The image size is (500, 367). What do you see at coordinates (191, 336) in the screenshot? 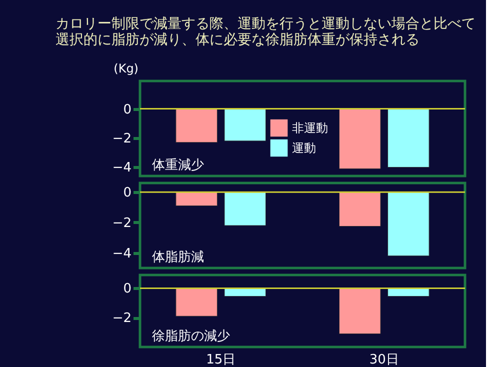
I see `annotation: 徐脂肪の減少` at bounding box center [191, 336].